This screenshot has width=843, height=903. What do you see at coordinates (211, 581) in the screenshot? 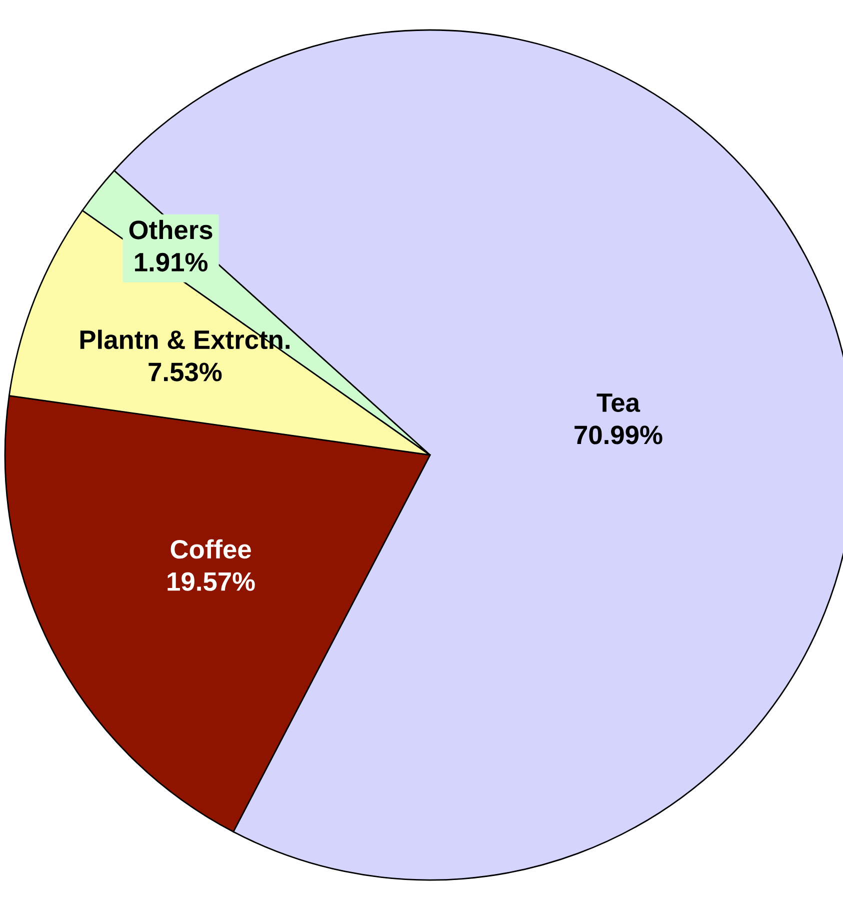
I see `data-label: 19.57%` at bounding box center [211, 581].